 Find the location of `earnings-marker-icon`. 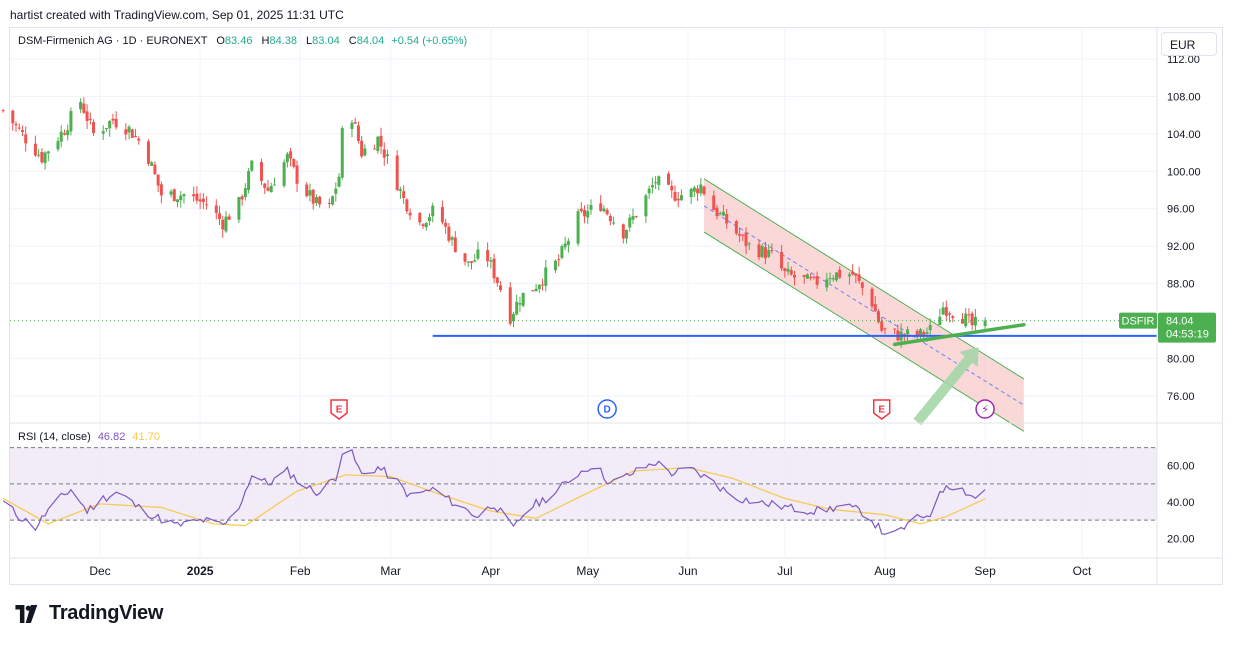

earnings-marker-icon is located at coordinates (339, 409).